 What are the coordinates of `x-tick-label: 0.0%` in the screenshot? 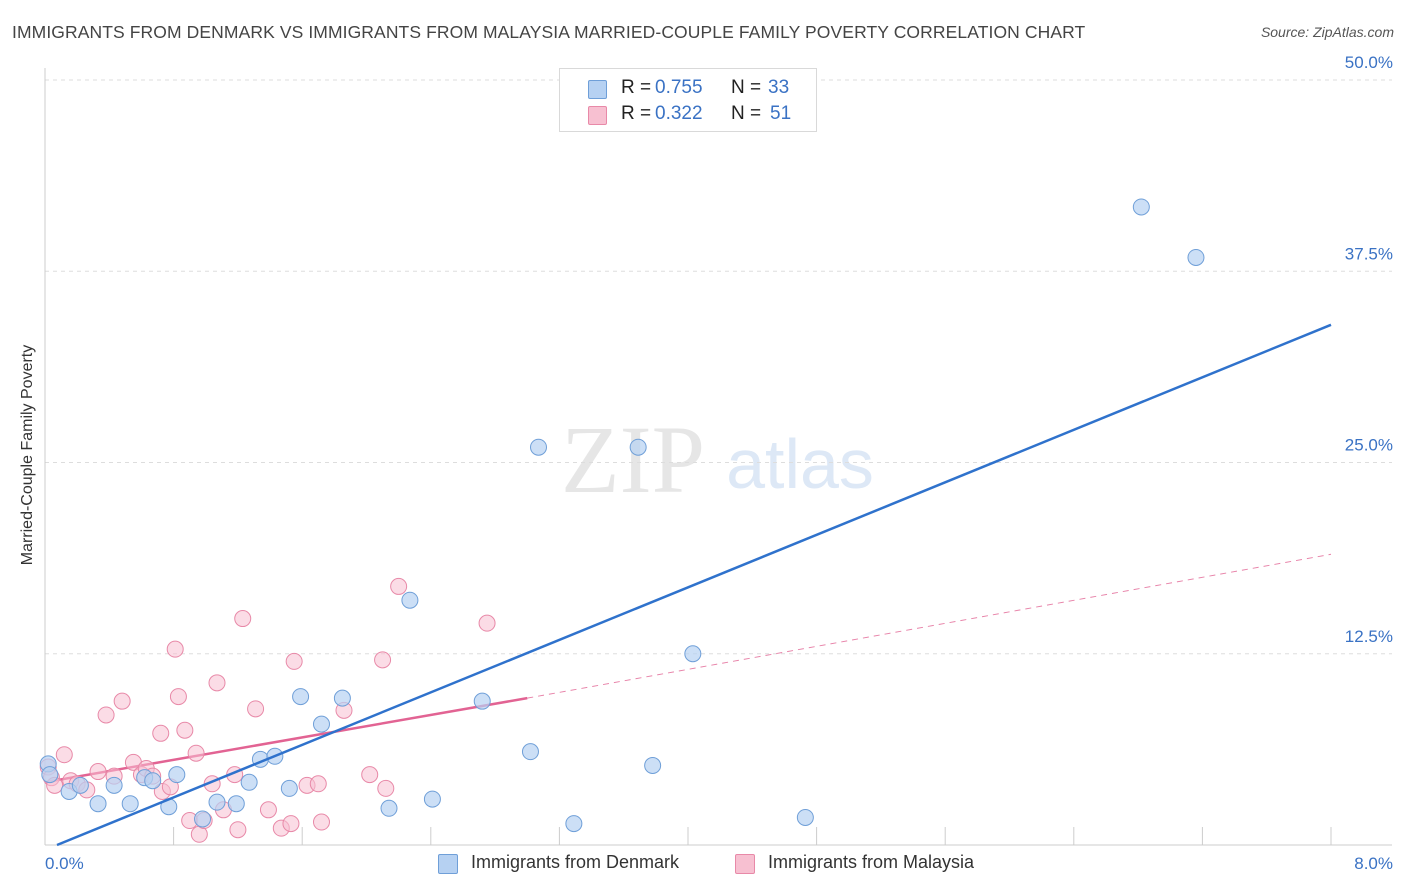 It's located at (64, 863).